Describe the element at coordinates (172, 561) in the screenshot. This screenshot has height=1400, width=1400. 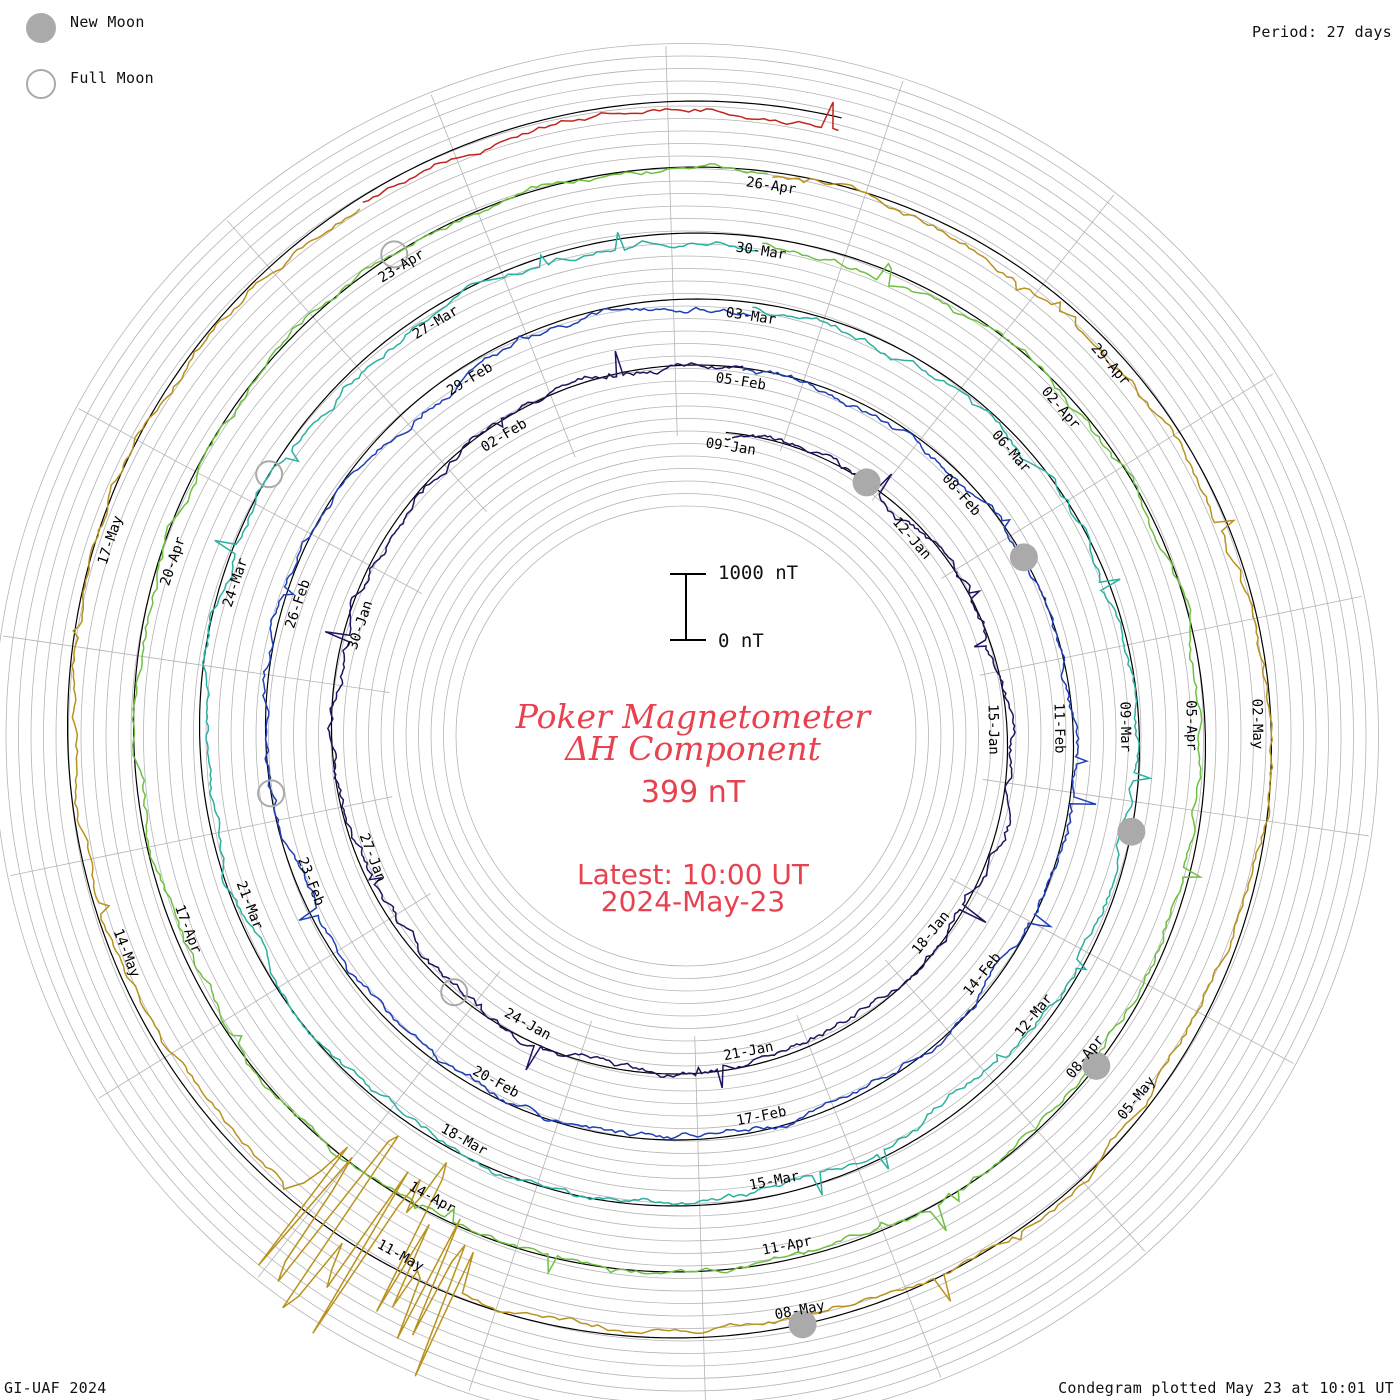
I see `date-label: 20-Apr` at that location.